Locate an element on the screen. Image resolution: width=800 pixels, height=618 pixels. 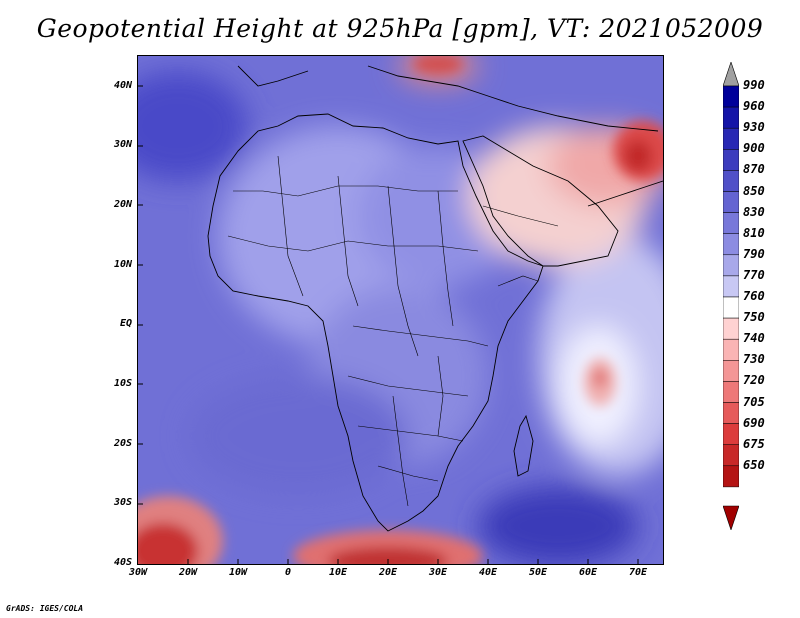
lon-label-60e: 60E is located at coordinates (588, 572).